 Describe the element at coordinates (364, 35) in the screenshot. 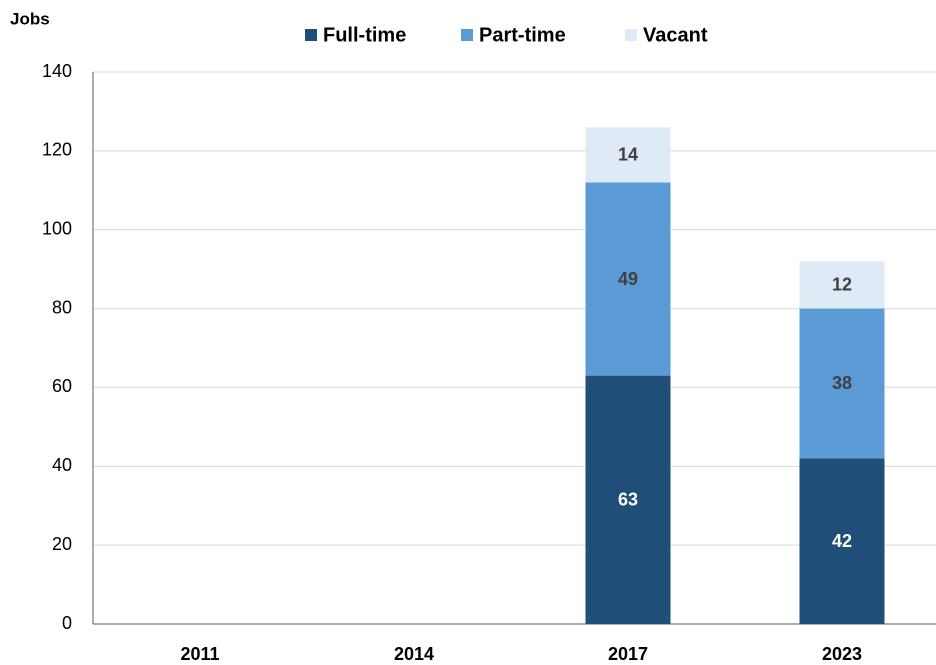

I see `legend-label: Full-time` at that location.